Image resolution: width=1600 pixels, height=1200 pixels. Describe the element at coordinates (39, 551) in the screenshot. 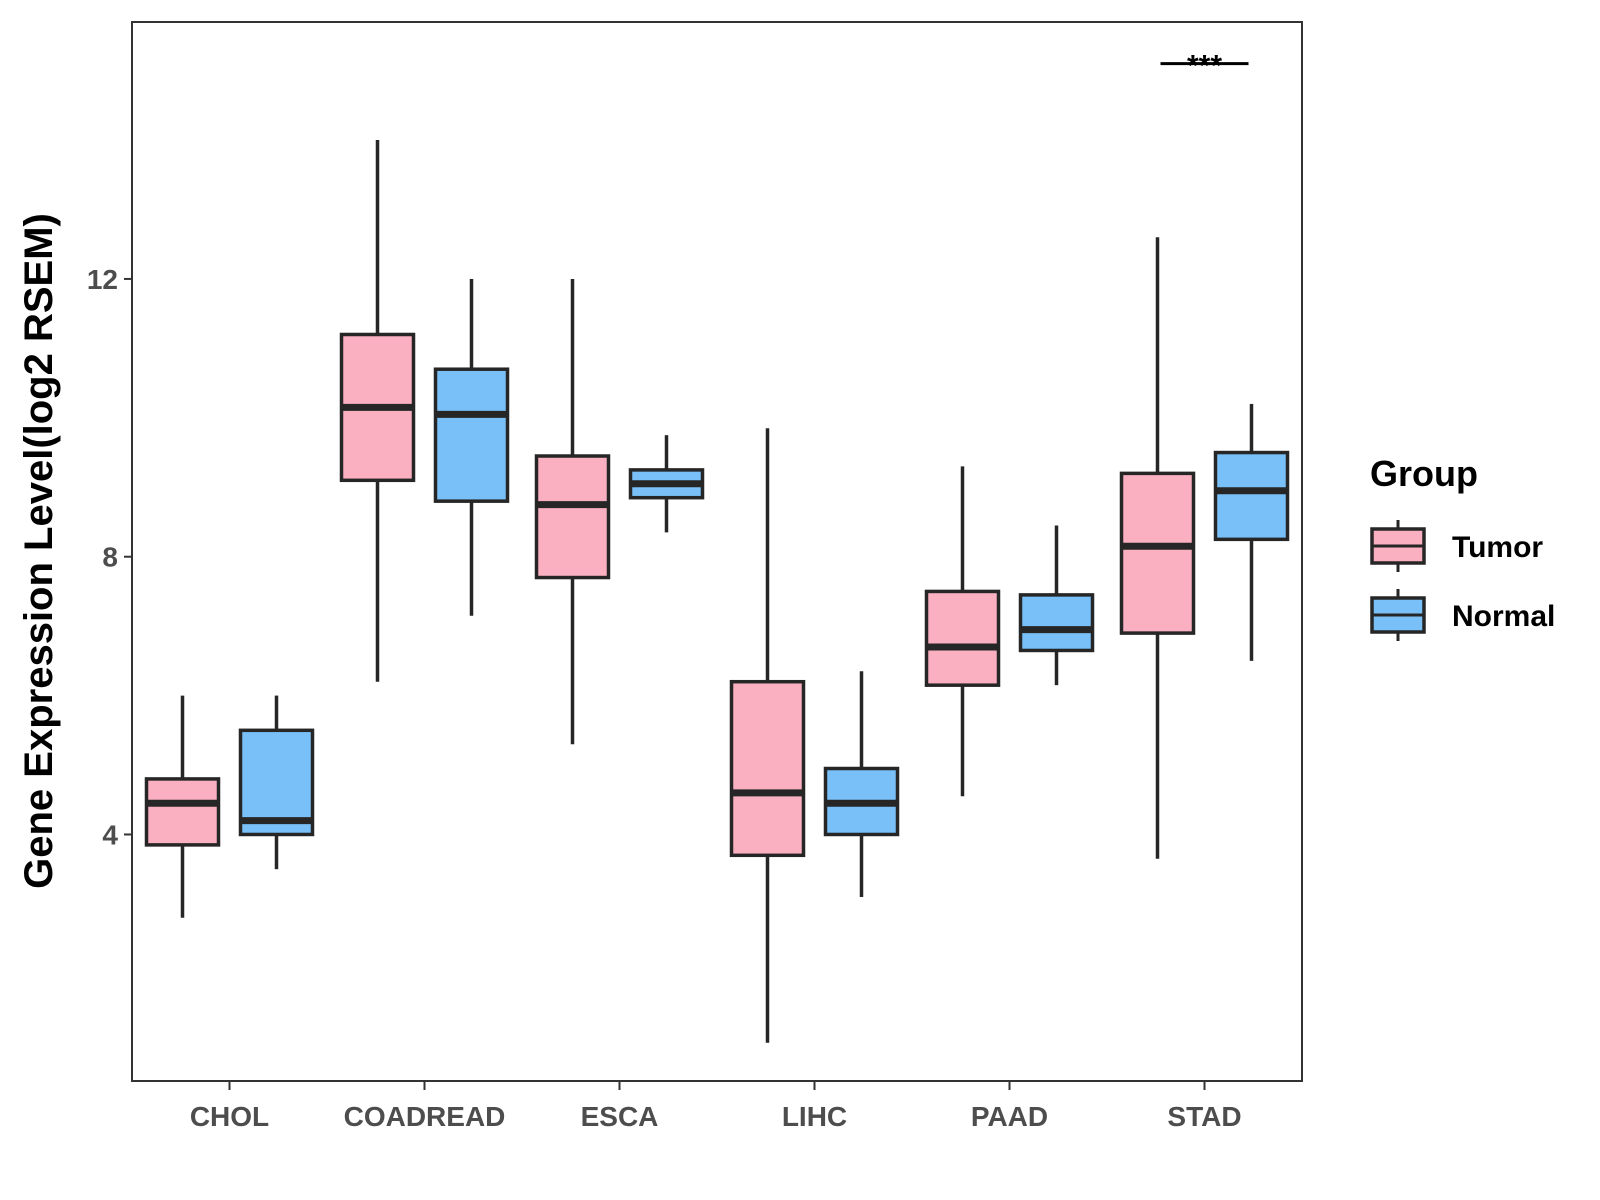

I see `y-axis-title: Gene Expression Level(log2 RSEM)` at that location.